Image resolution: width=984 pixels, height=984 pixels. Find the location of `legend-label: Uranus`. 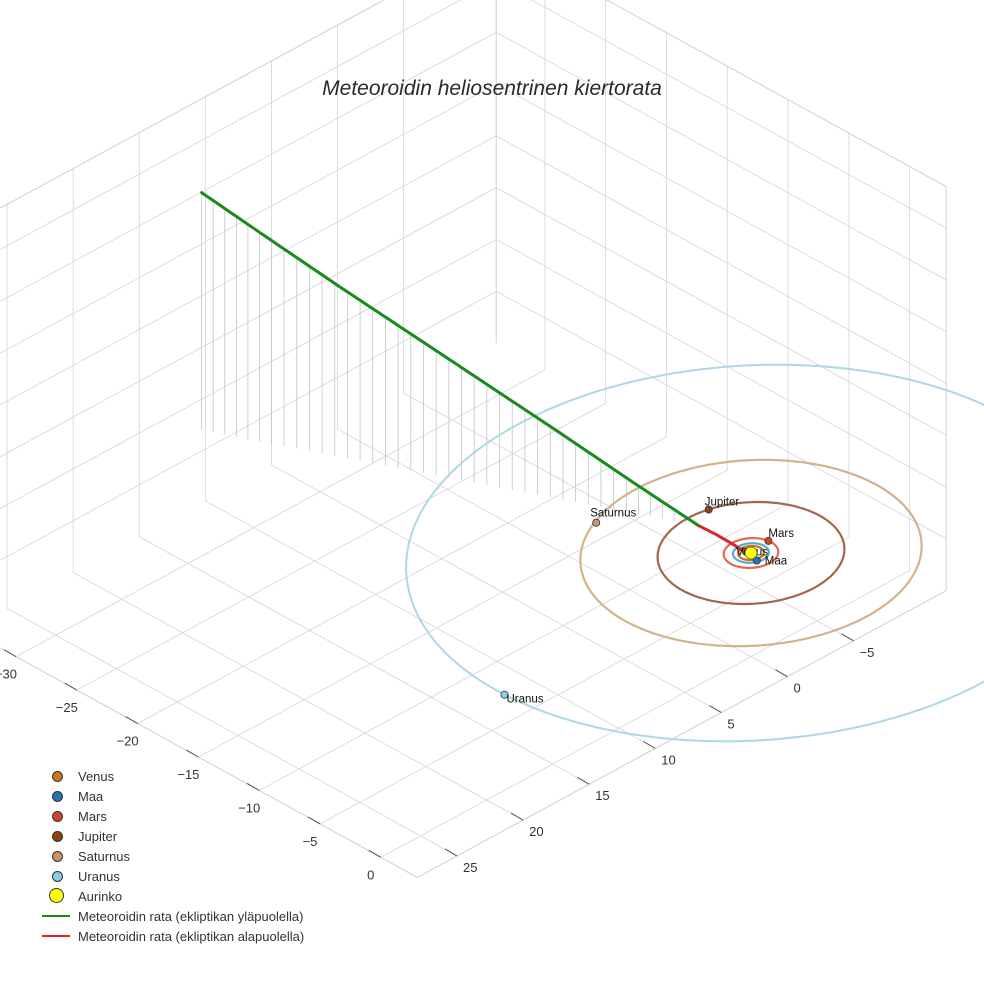

legend-label: Uranus is located at coordinates (99, 876).